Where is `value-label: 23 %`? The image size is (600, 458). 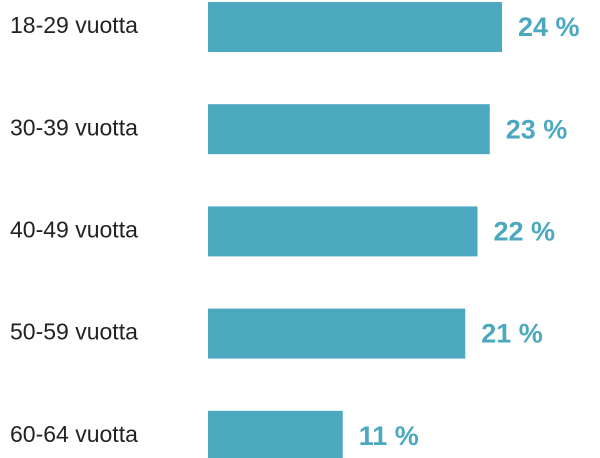
value-label: 23 % is located at coordinates (537, 129).